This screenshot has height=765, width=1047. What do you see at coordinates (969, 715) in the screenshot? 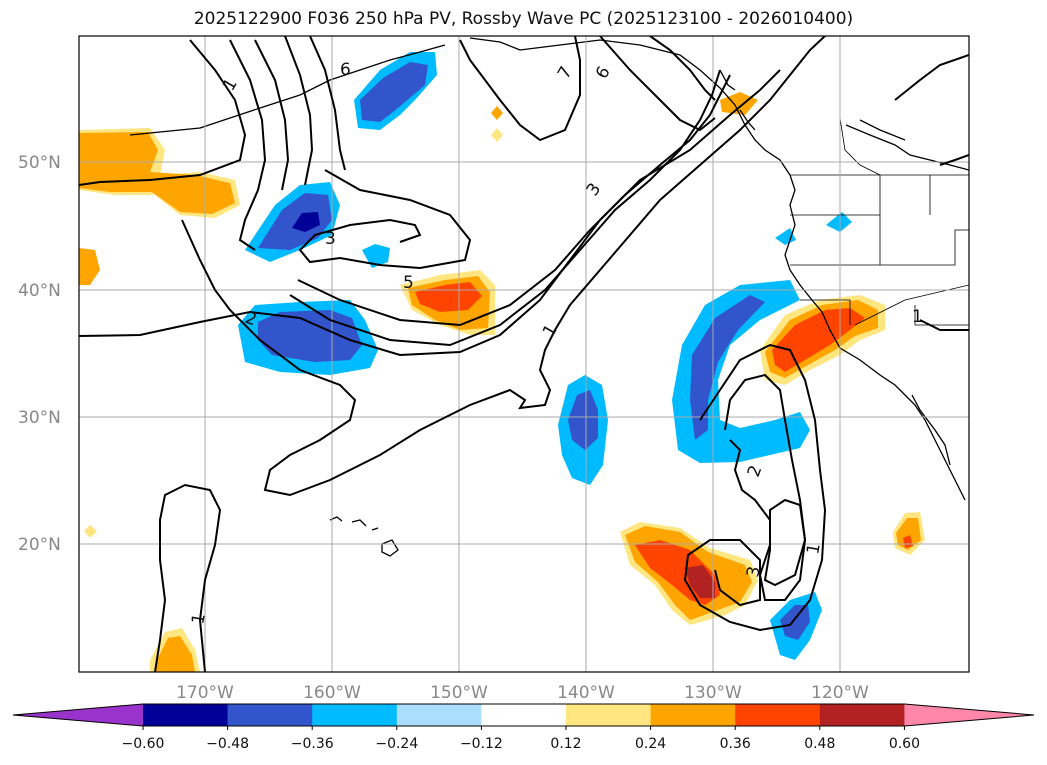
I see `colorbar-extend-high` at bounding box center [969, 715].